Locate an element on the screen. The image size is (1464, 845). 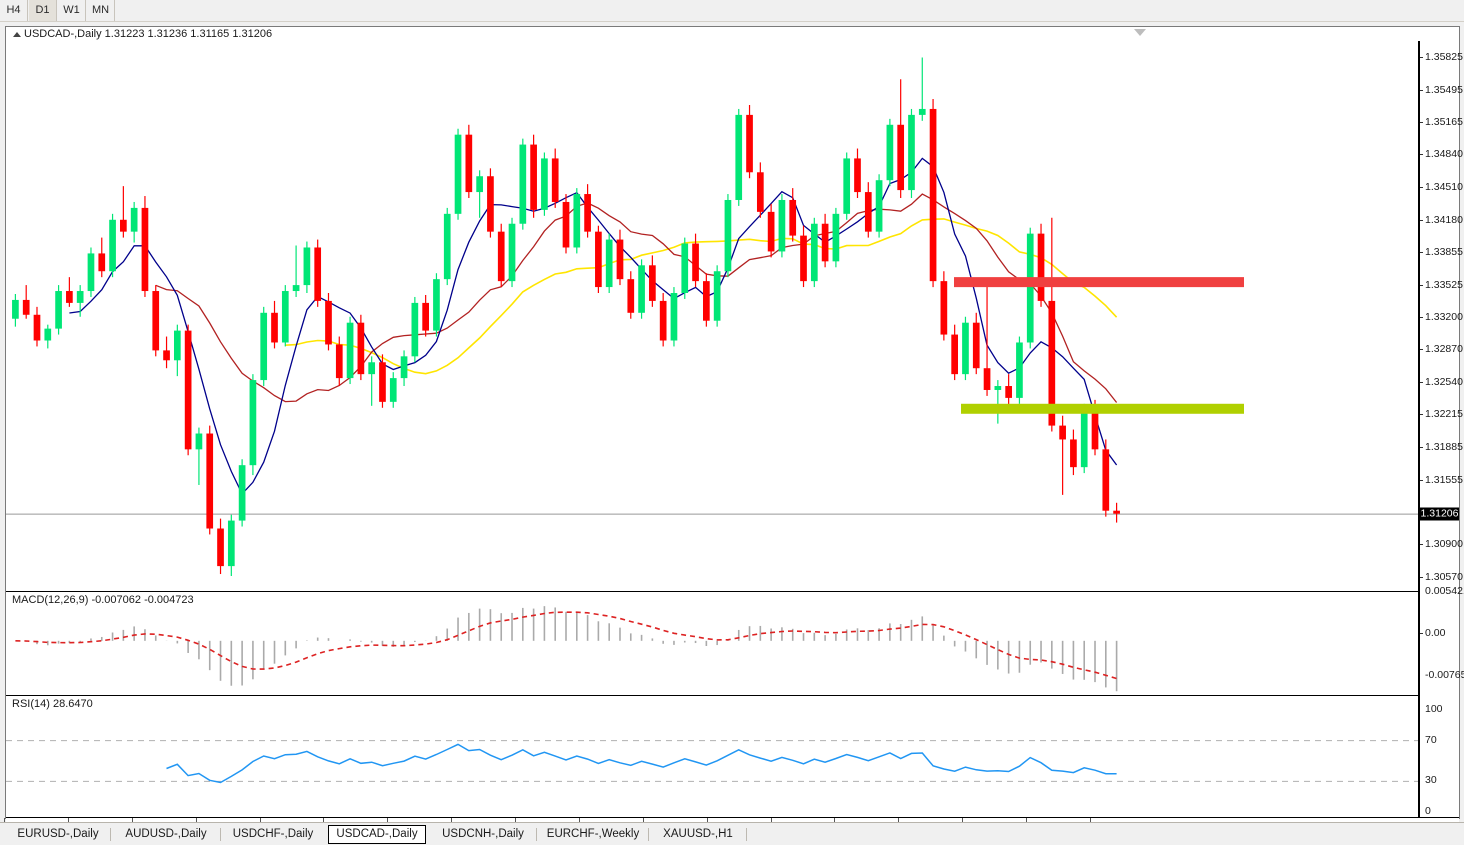
price-scale-label: 1.31885 is located at coordinates (1444, 446).